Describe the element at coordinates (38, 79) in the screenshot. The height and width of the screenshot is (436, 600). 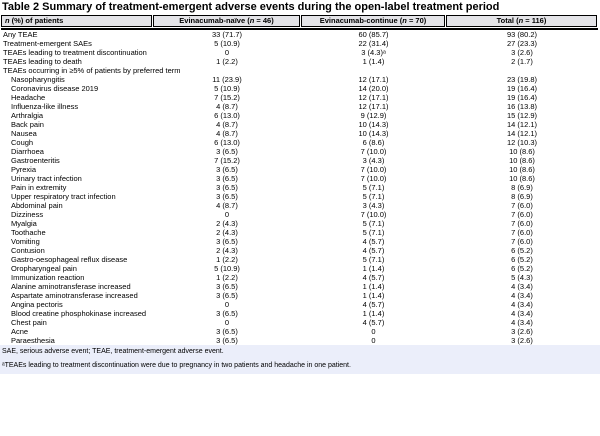
I see `row-label: Nasopharyngitis` at that location.